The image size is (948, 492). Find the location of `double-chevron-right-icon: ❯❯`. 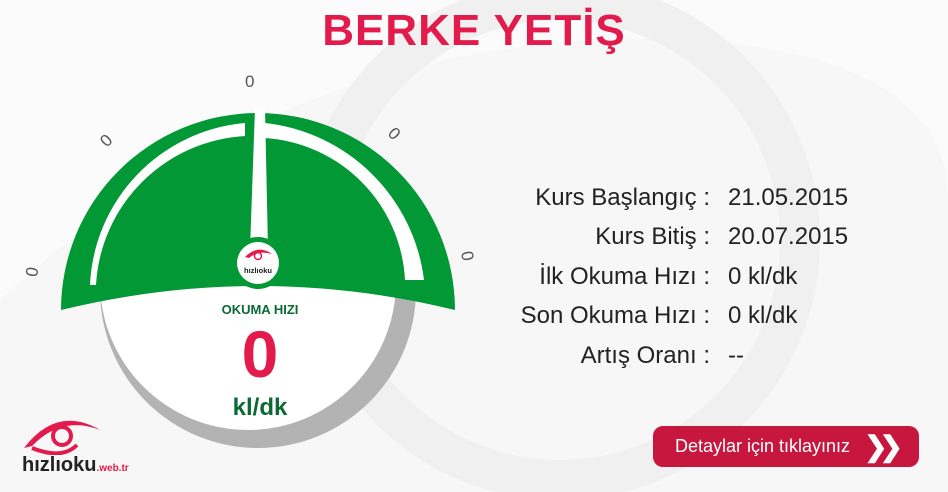

double-chevron-right-icon: ❯❯ is located at coordinates (883, 446).